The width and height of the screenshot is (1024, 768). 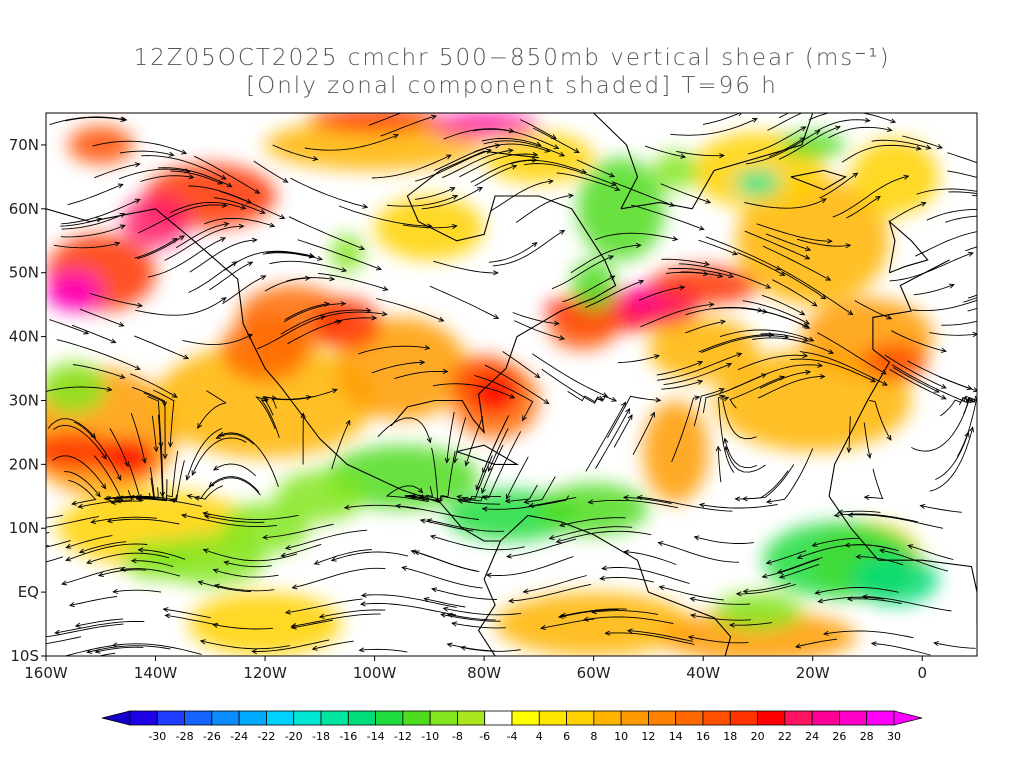 I want to click on y-tick-label: 40N, so click(x=24, y=337).